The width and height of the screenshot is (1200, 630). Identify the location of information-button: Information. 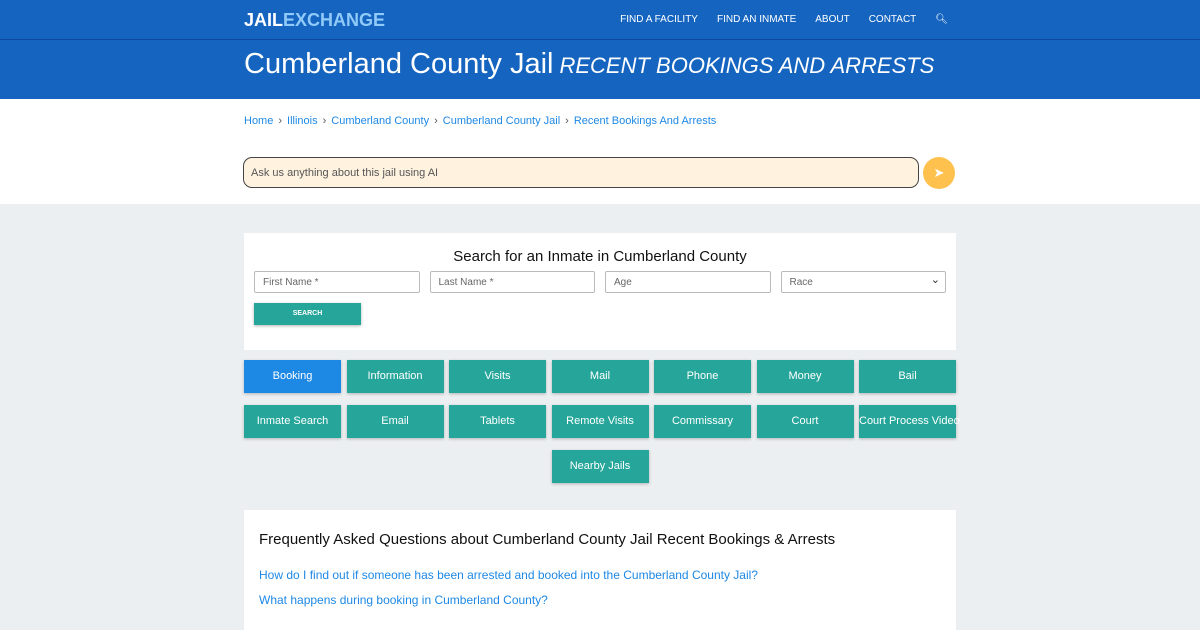
(395, 376).